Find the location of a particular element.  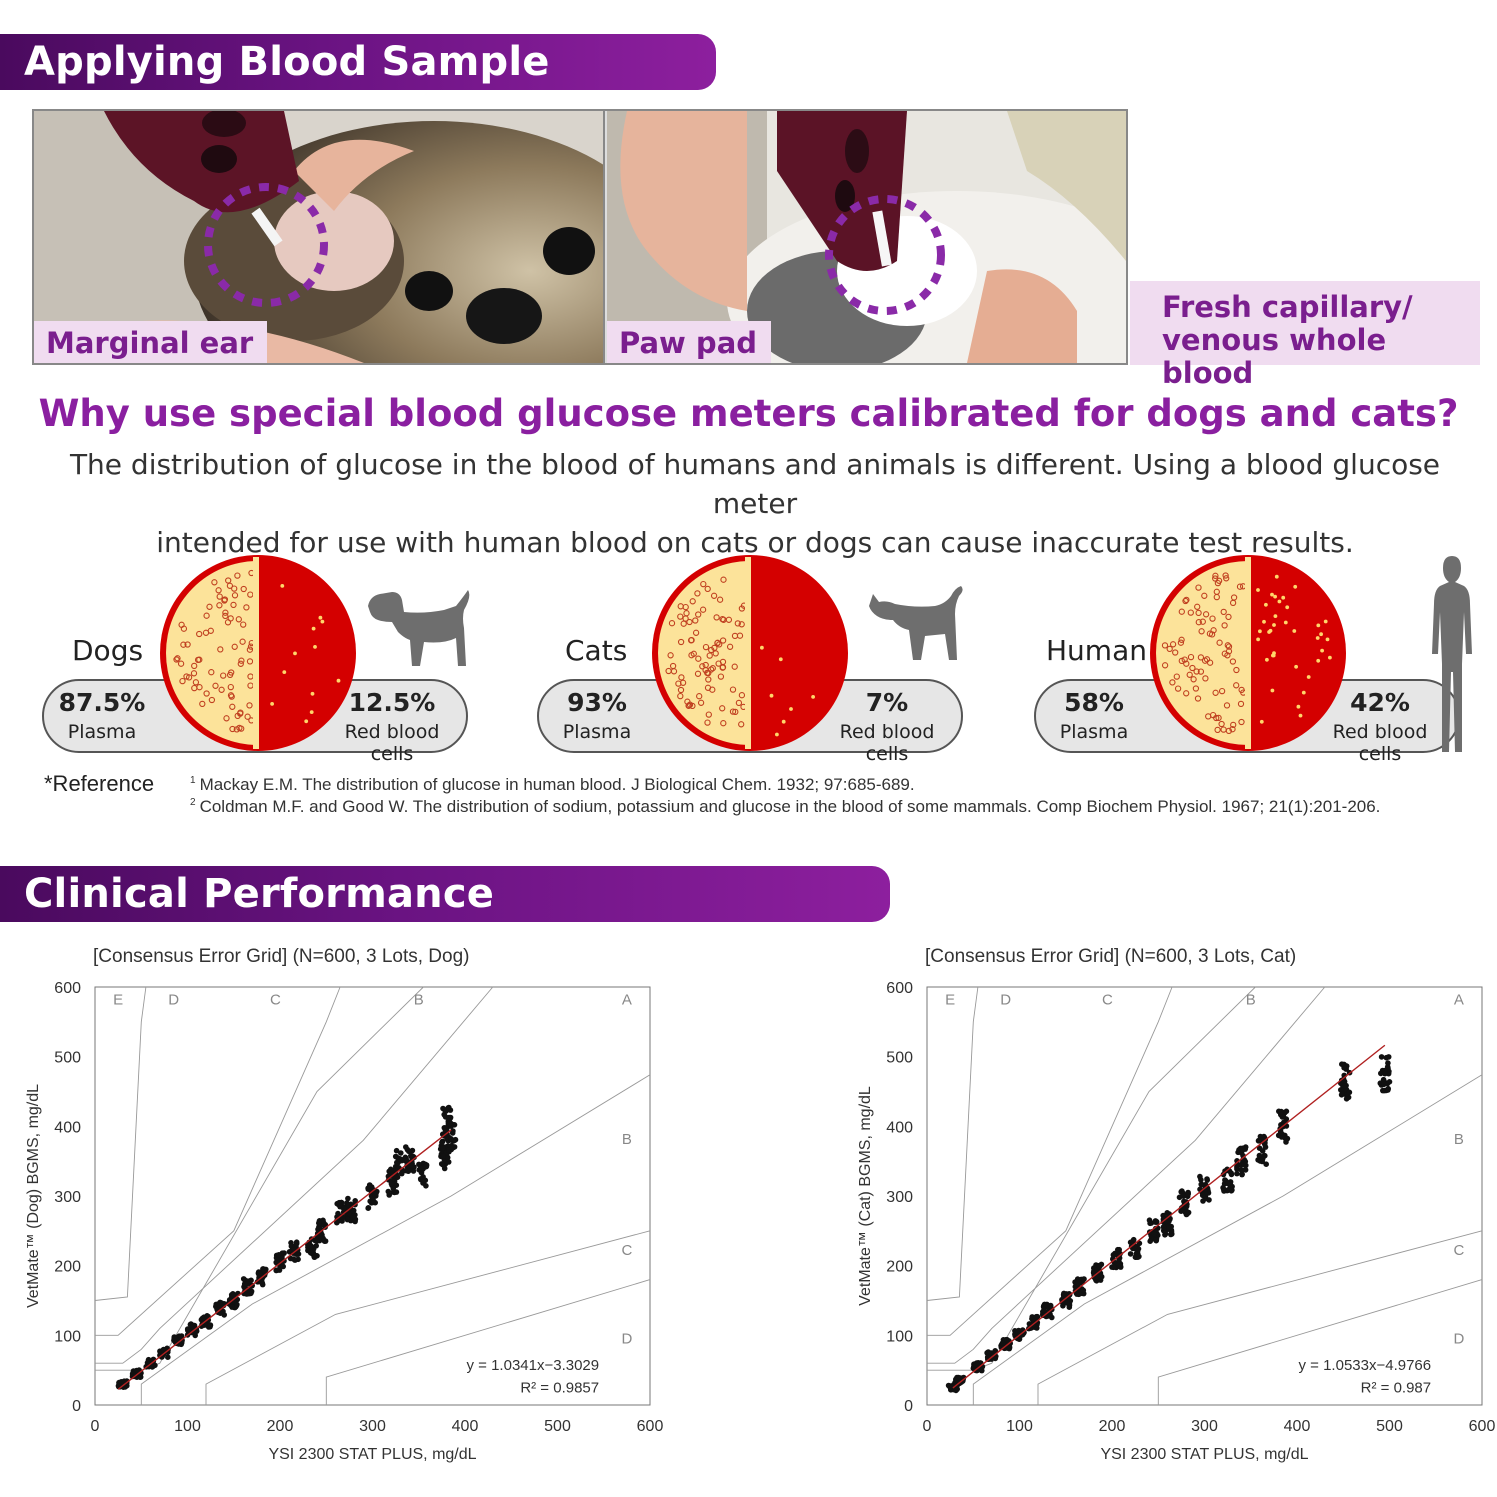

y-tick-label: 500 is located at coordinates (899, 1058).